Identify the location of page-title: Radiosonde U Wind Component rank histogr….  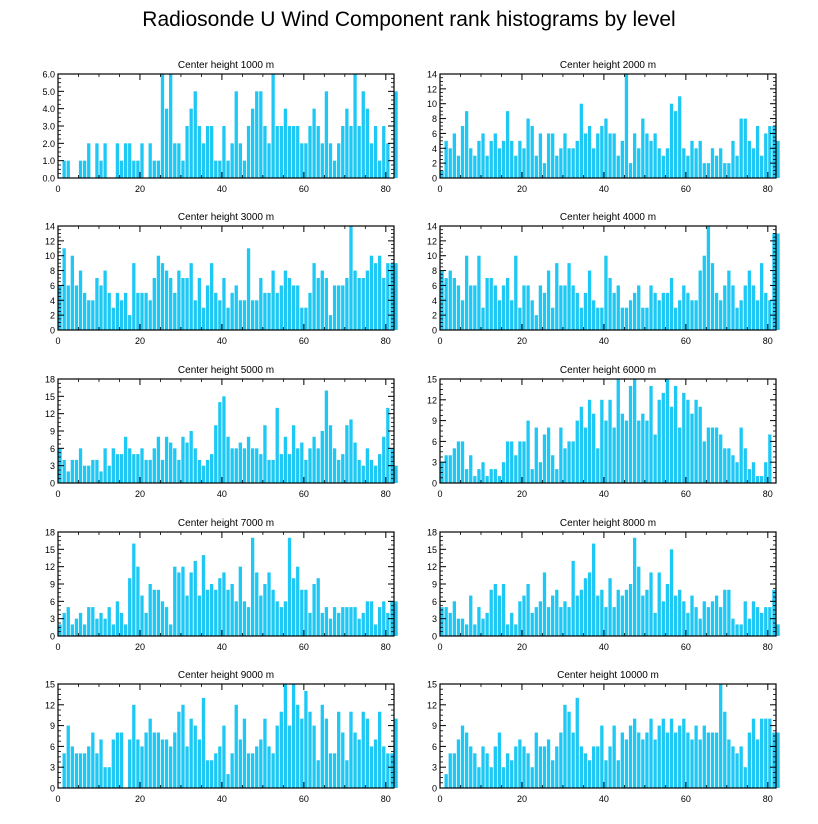
(409, 19).